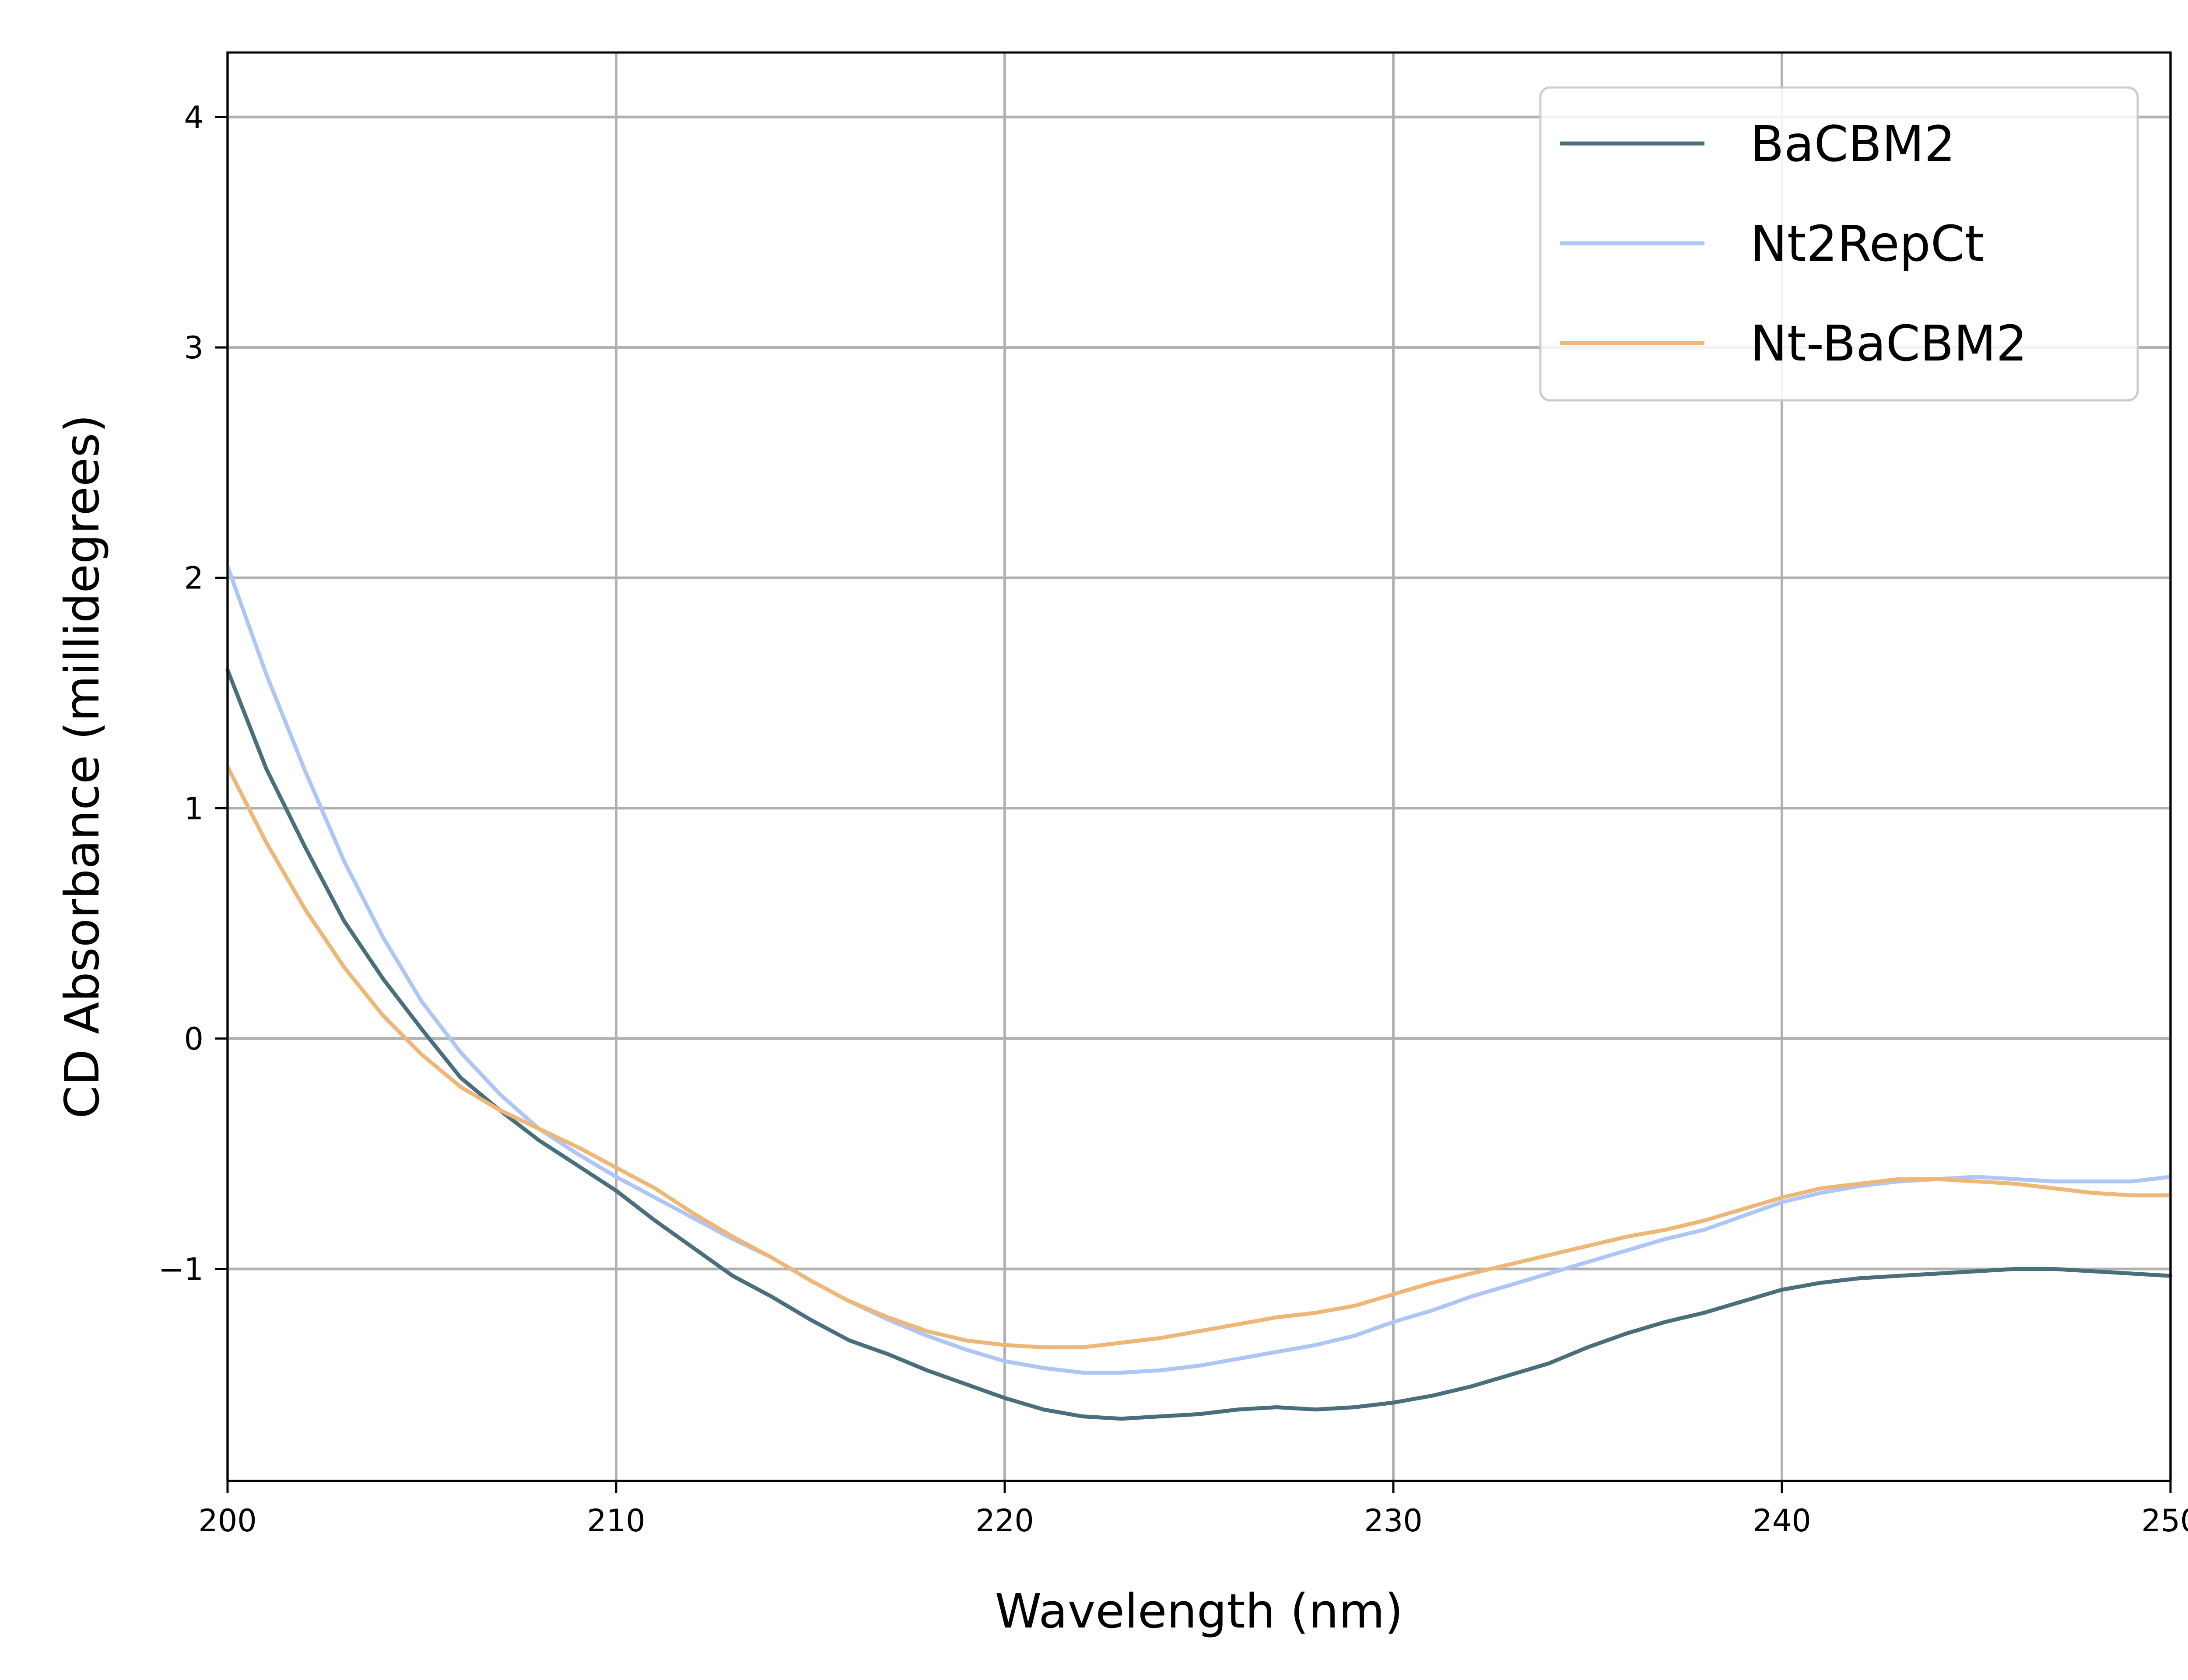 This screenshot has width=2188, height=1680. I want to click on legend-box, so click(1839, 244).